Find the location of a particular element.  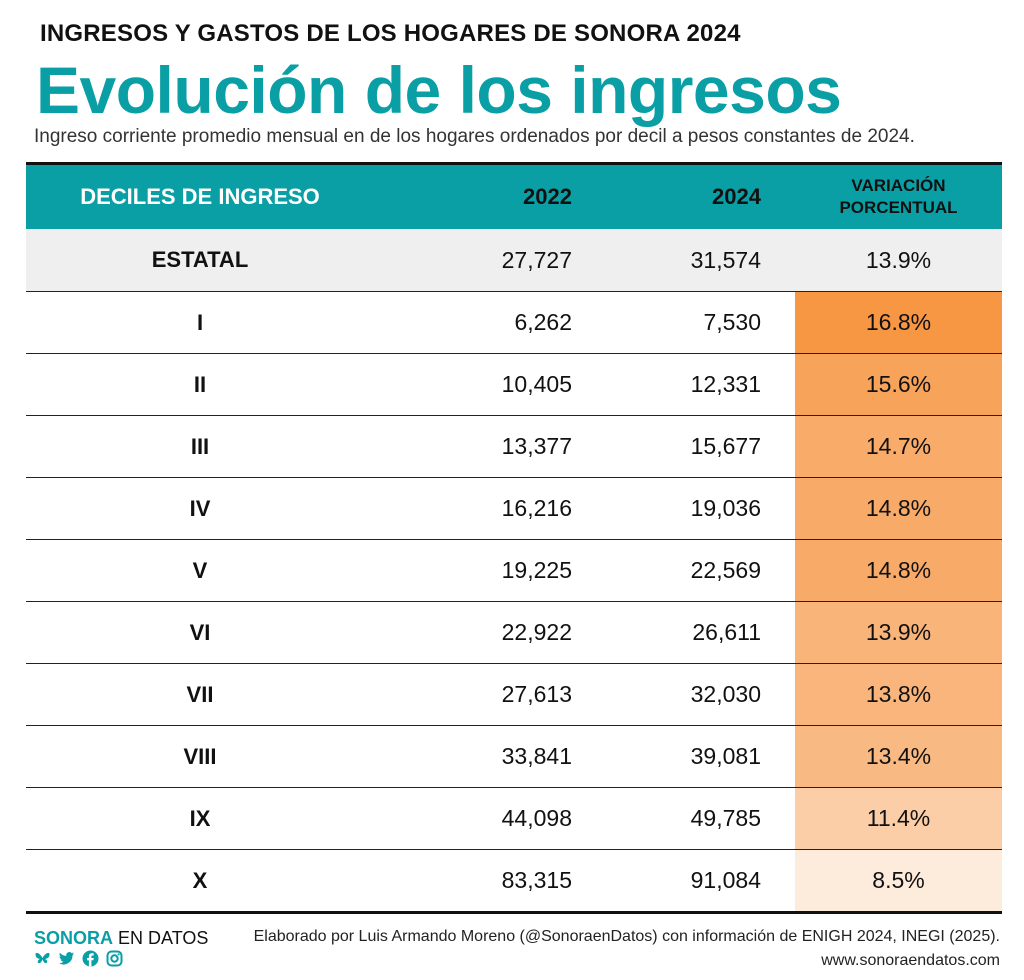

table-row: III 13,377 15,677 14.7% is located at coordinates (514, 446).